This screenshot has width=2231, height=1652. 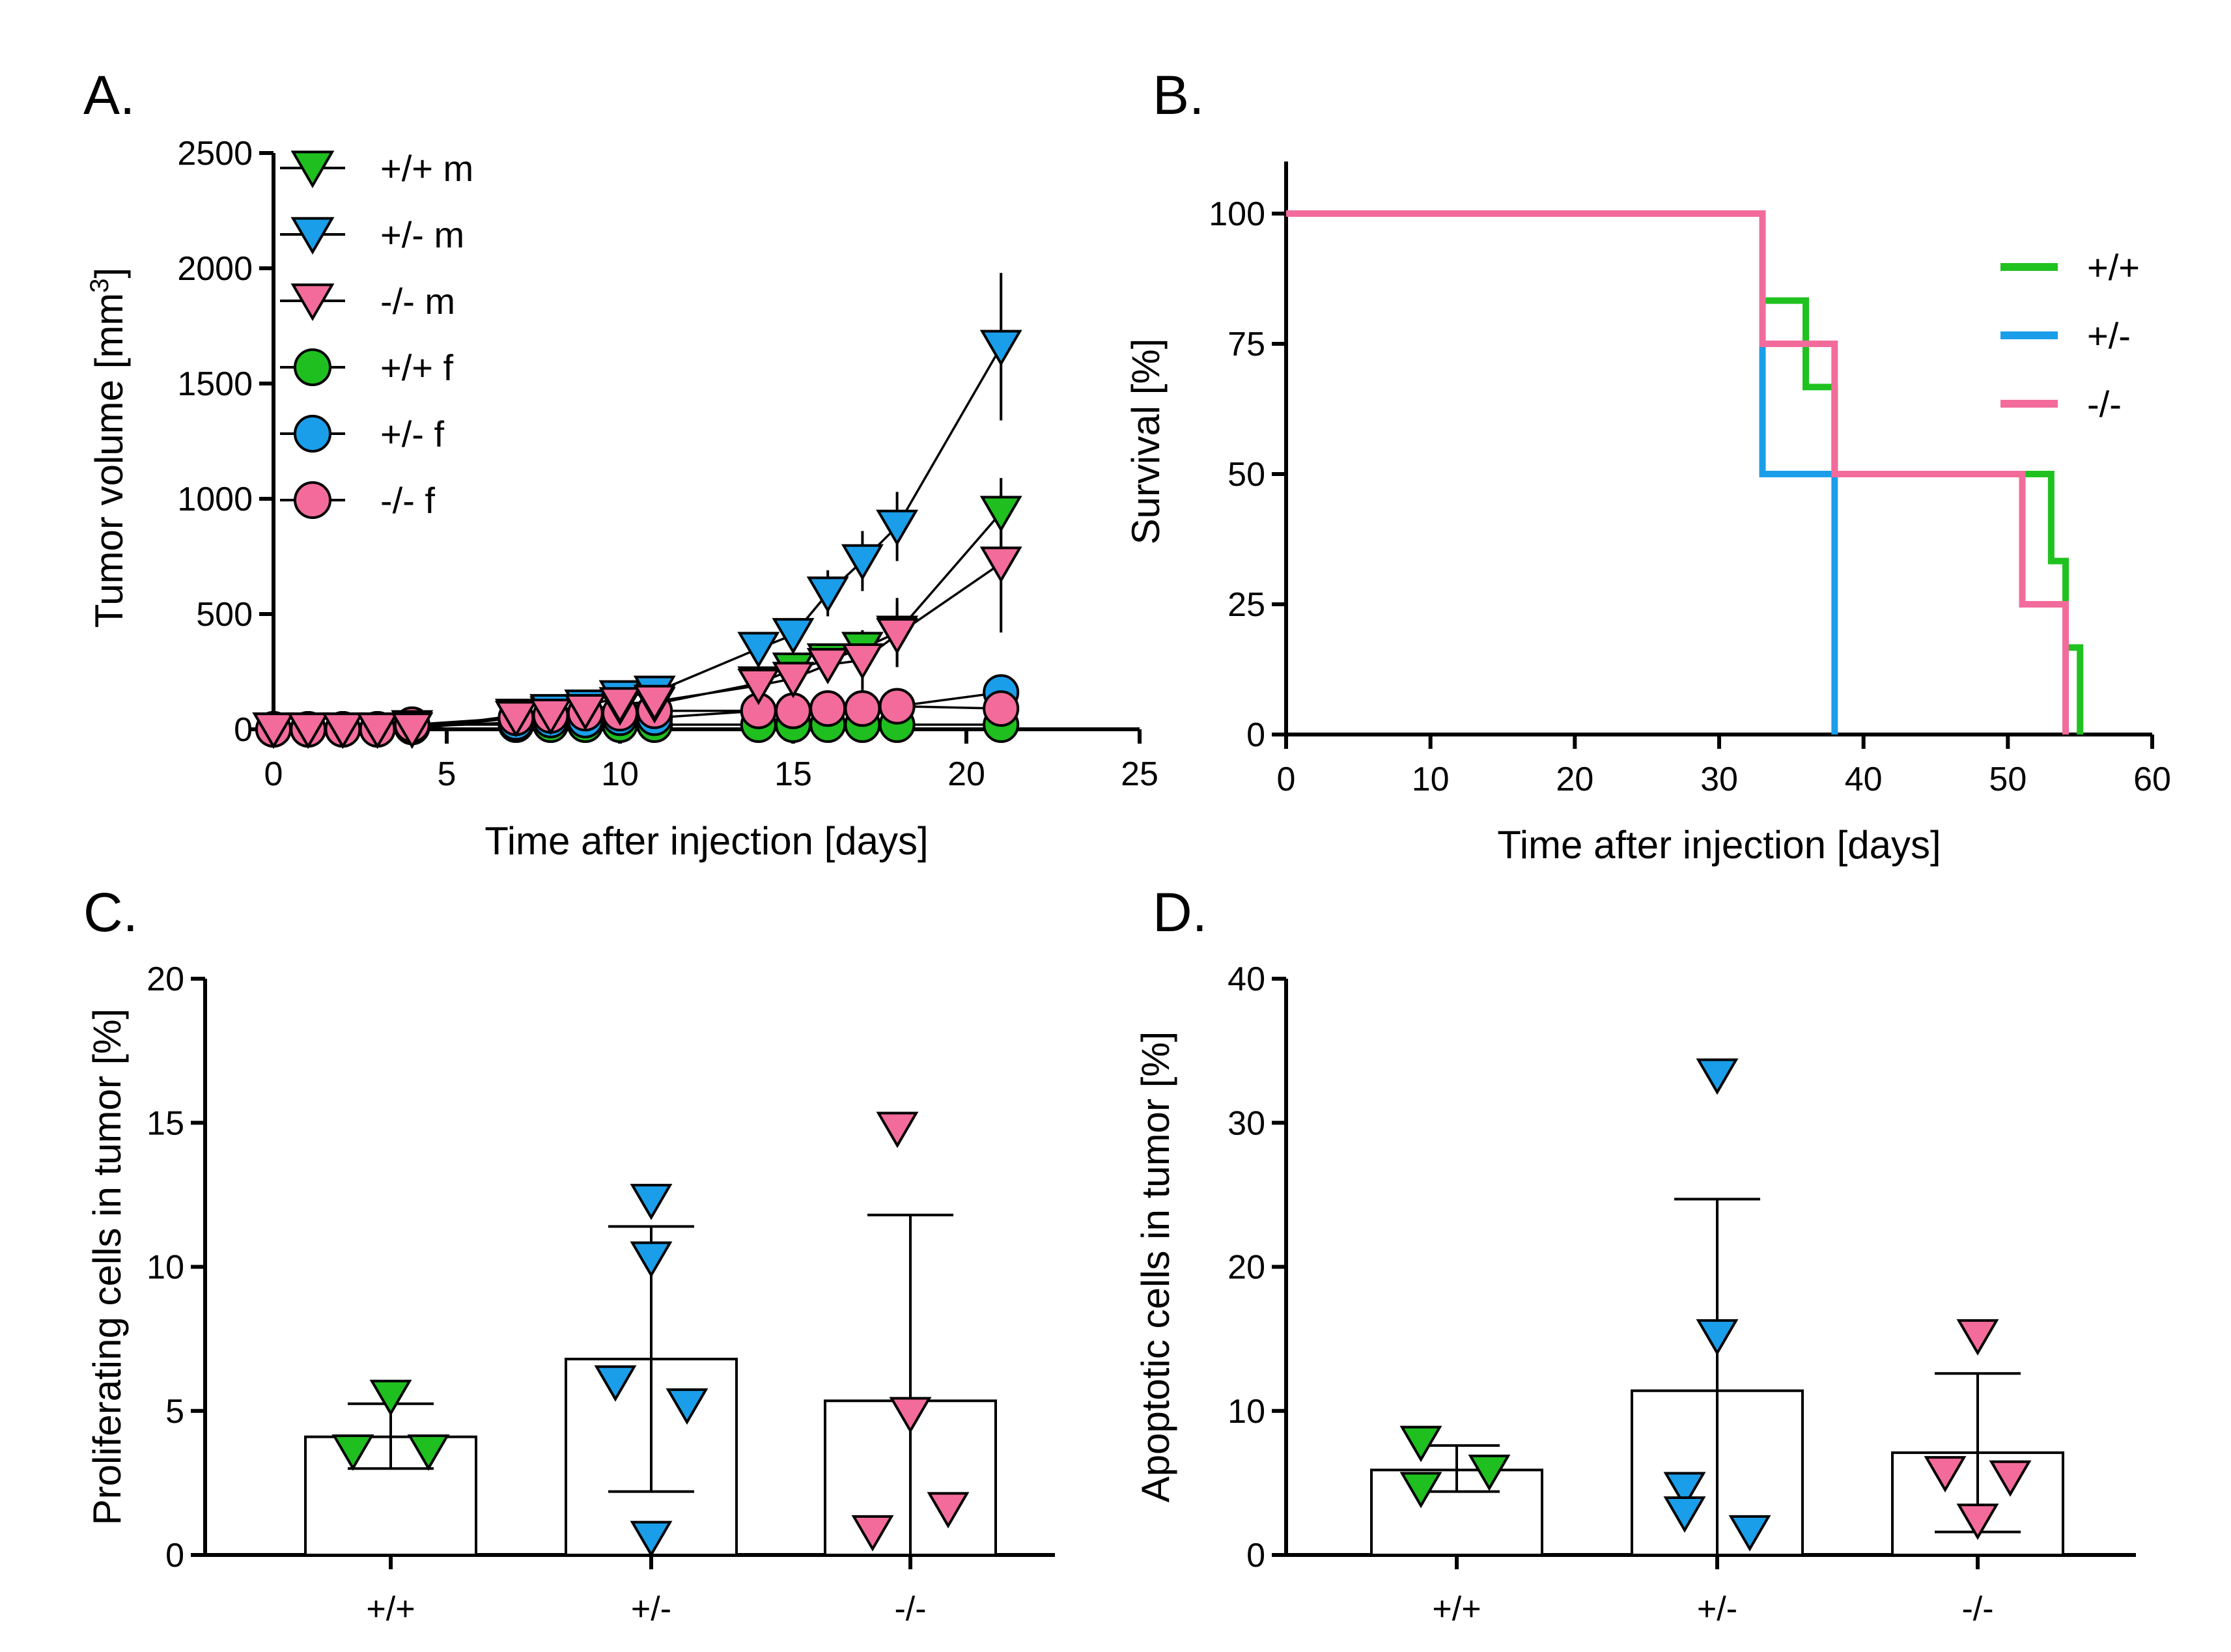 I want to click on y-tick-label: 30, so click(x=1246, y=1123).